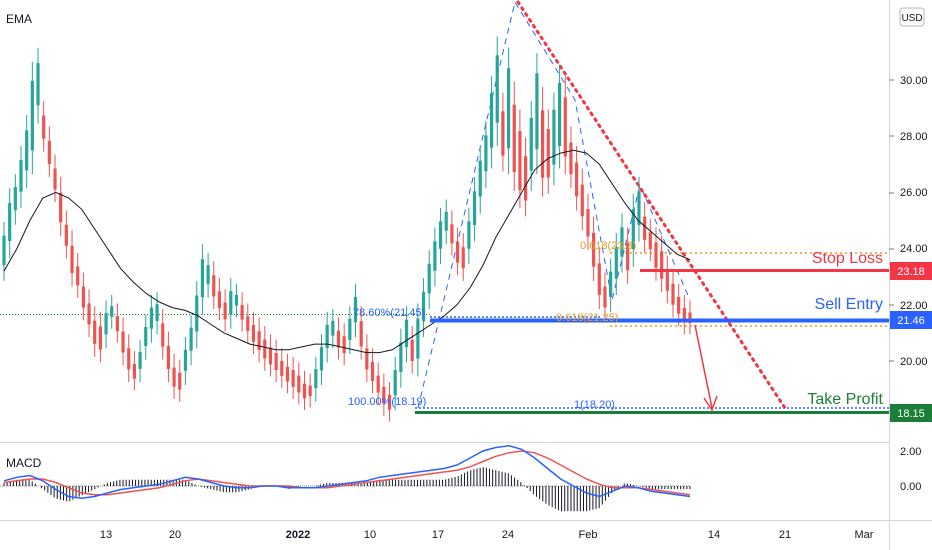 This screenshot has height=550, width=932. What do you see at coordinates (19, 19) in the screenshot?
I see `ema-indicator-label: EMA` at bounding box center [19, 19].